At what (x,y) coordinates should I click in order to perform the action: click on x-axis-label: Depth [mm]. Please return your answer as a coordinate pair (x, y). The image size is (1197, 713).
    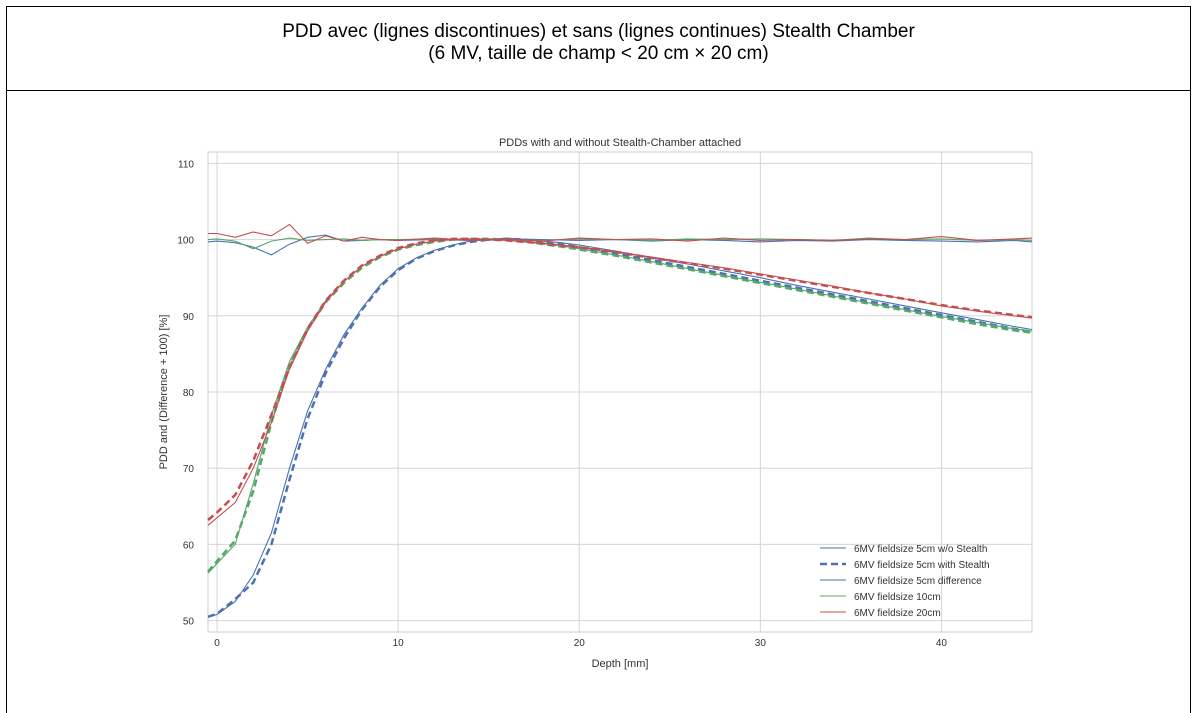
    Looking at the image, I should click on (620, 664).